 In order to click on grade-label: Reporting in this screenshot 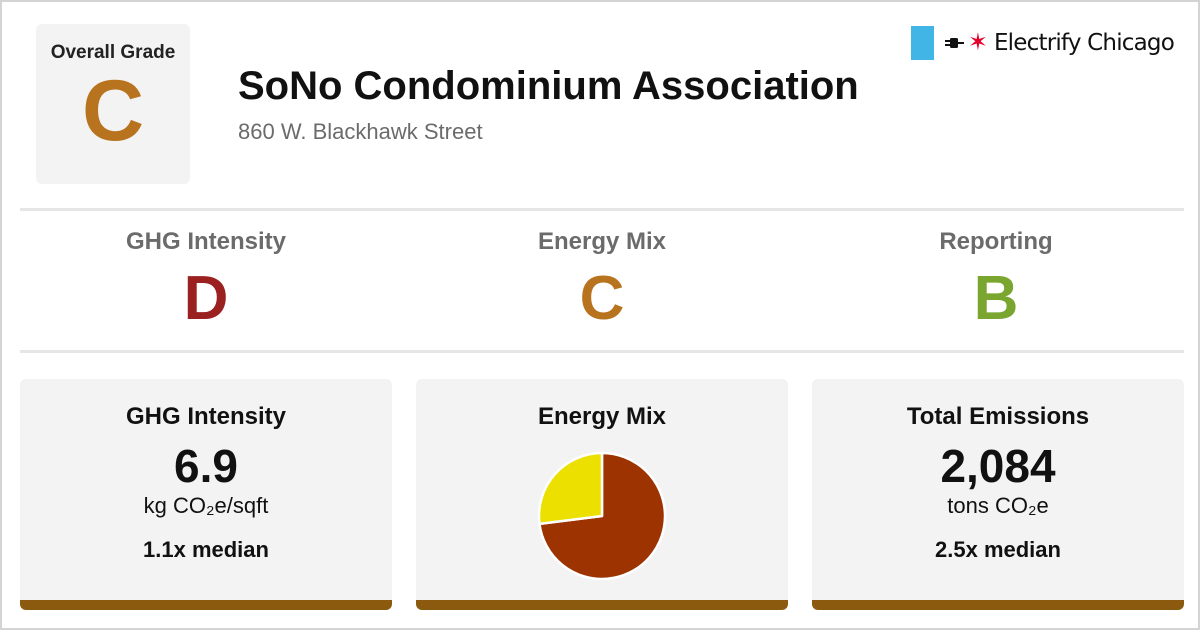, I will do `click(996, 241)`.